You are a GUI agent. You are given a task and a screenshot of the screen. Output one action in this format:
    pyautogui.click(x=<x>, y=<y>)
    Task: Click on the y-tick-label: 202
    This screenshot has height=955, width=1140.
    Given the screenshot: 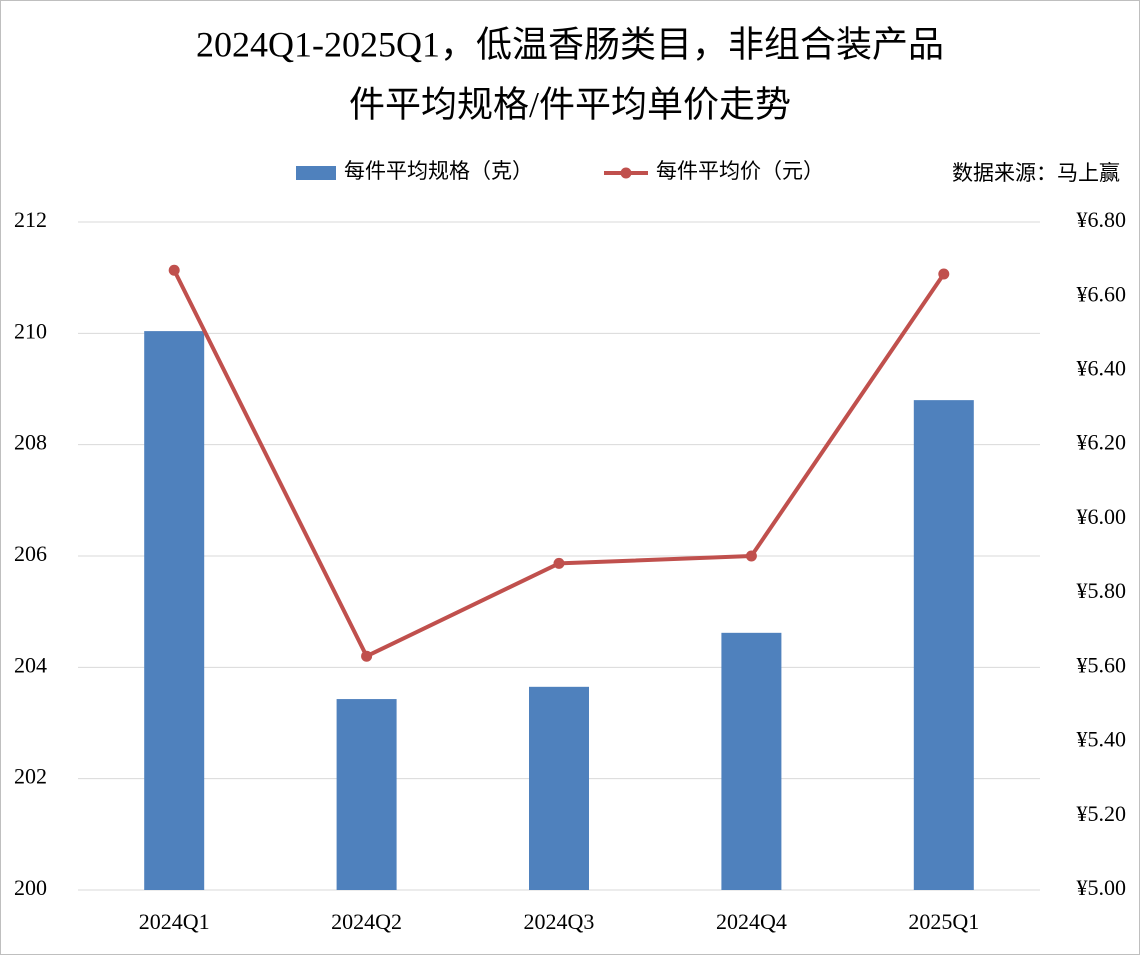 What is the action you would take?
    pyautogui.click(x=30, y=776)
    